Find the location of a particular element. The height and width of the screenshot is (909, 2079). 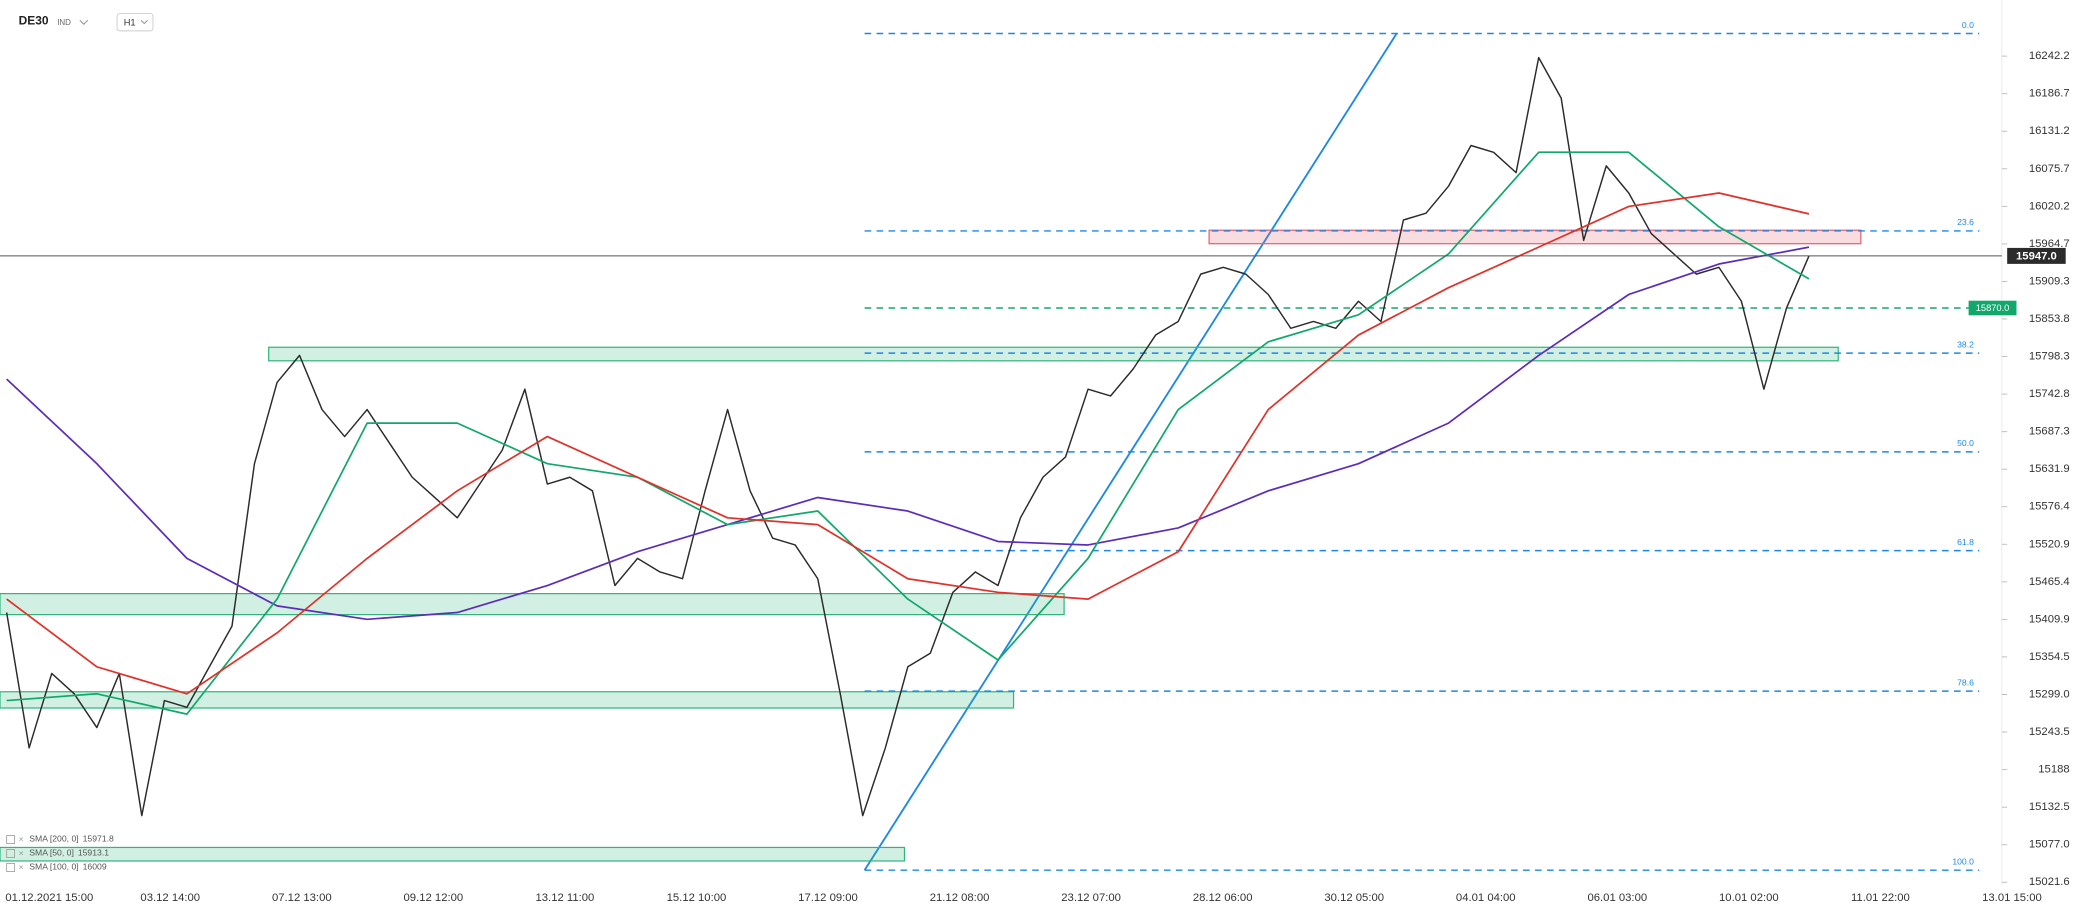

current-price-label: 15947.0 is located at coordinates (2036, 257).